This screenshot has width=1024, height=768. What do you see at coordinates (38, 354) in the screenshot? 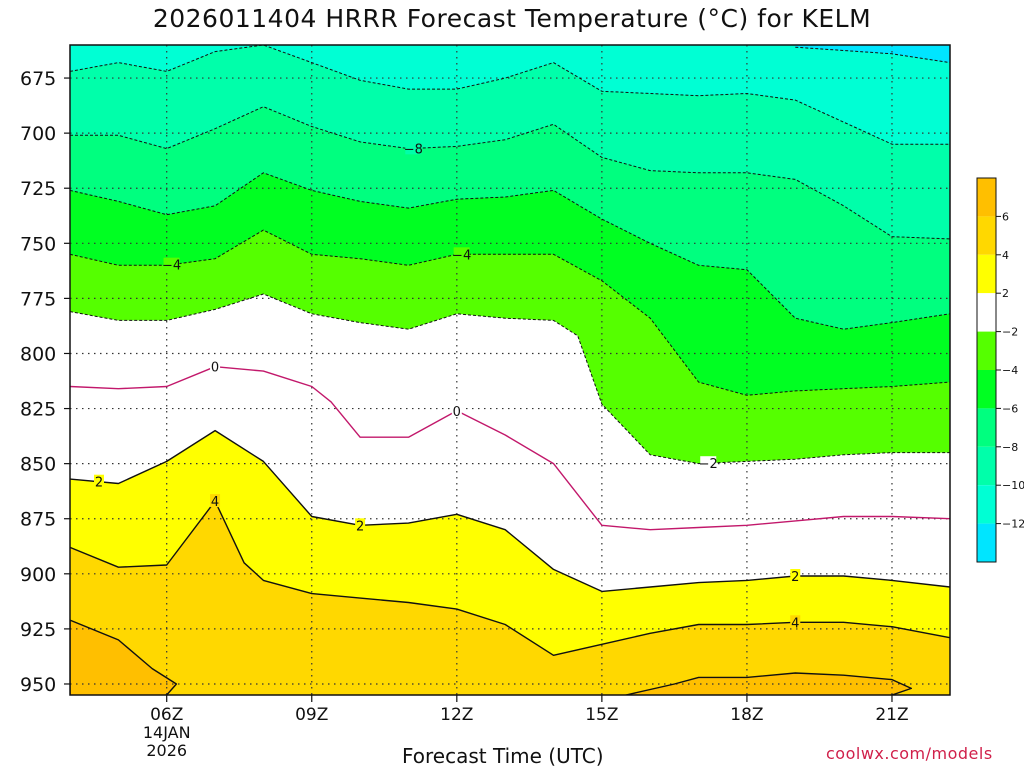
I see `y-tick-label-800: 800` at bounding box center [38, 354].